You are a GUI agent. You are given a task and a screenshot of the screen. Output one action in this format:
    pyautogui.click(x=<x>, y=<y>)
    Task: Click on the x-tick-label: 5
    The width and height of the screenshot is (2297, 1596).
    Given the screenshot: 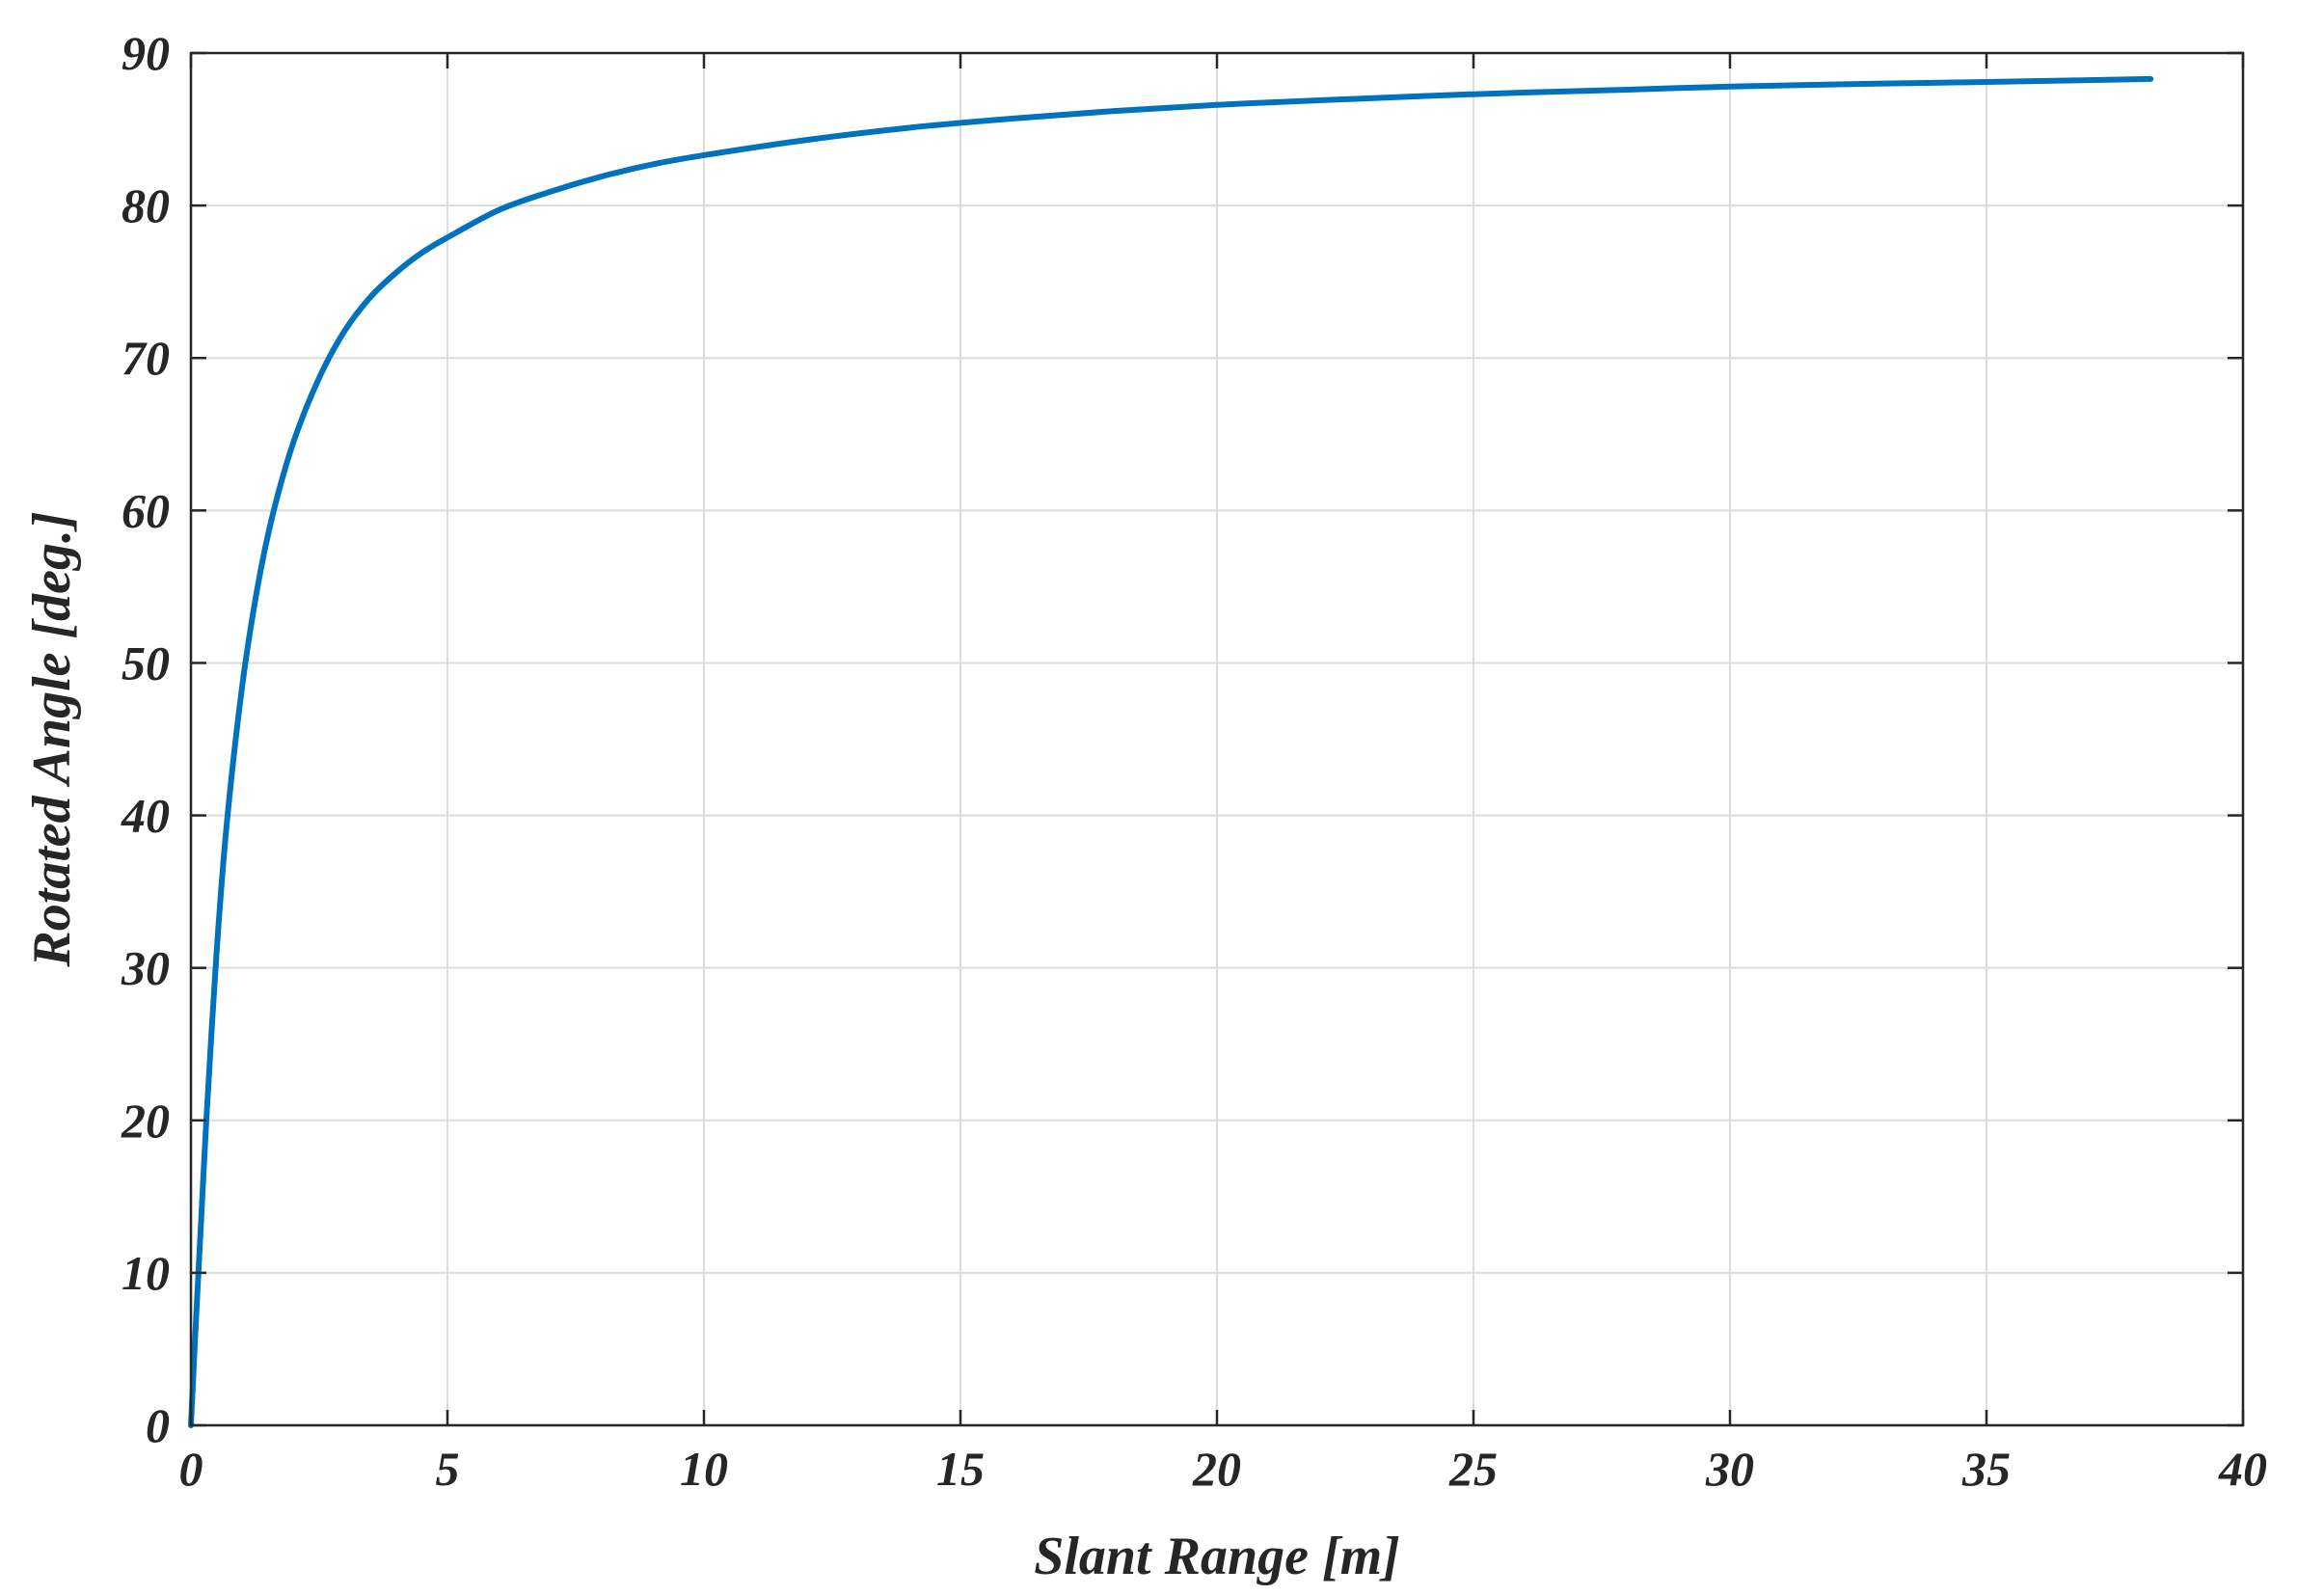 What is the action you would take?
    pyautogui.click(x=448, y=1469)
    